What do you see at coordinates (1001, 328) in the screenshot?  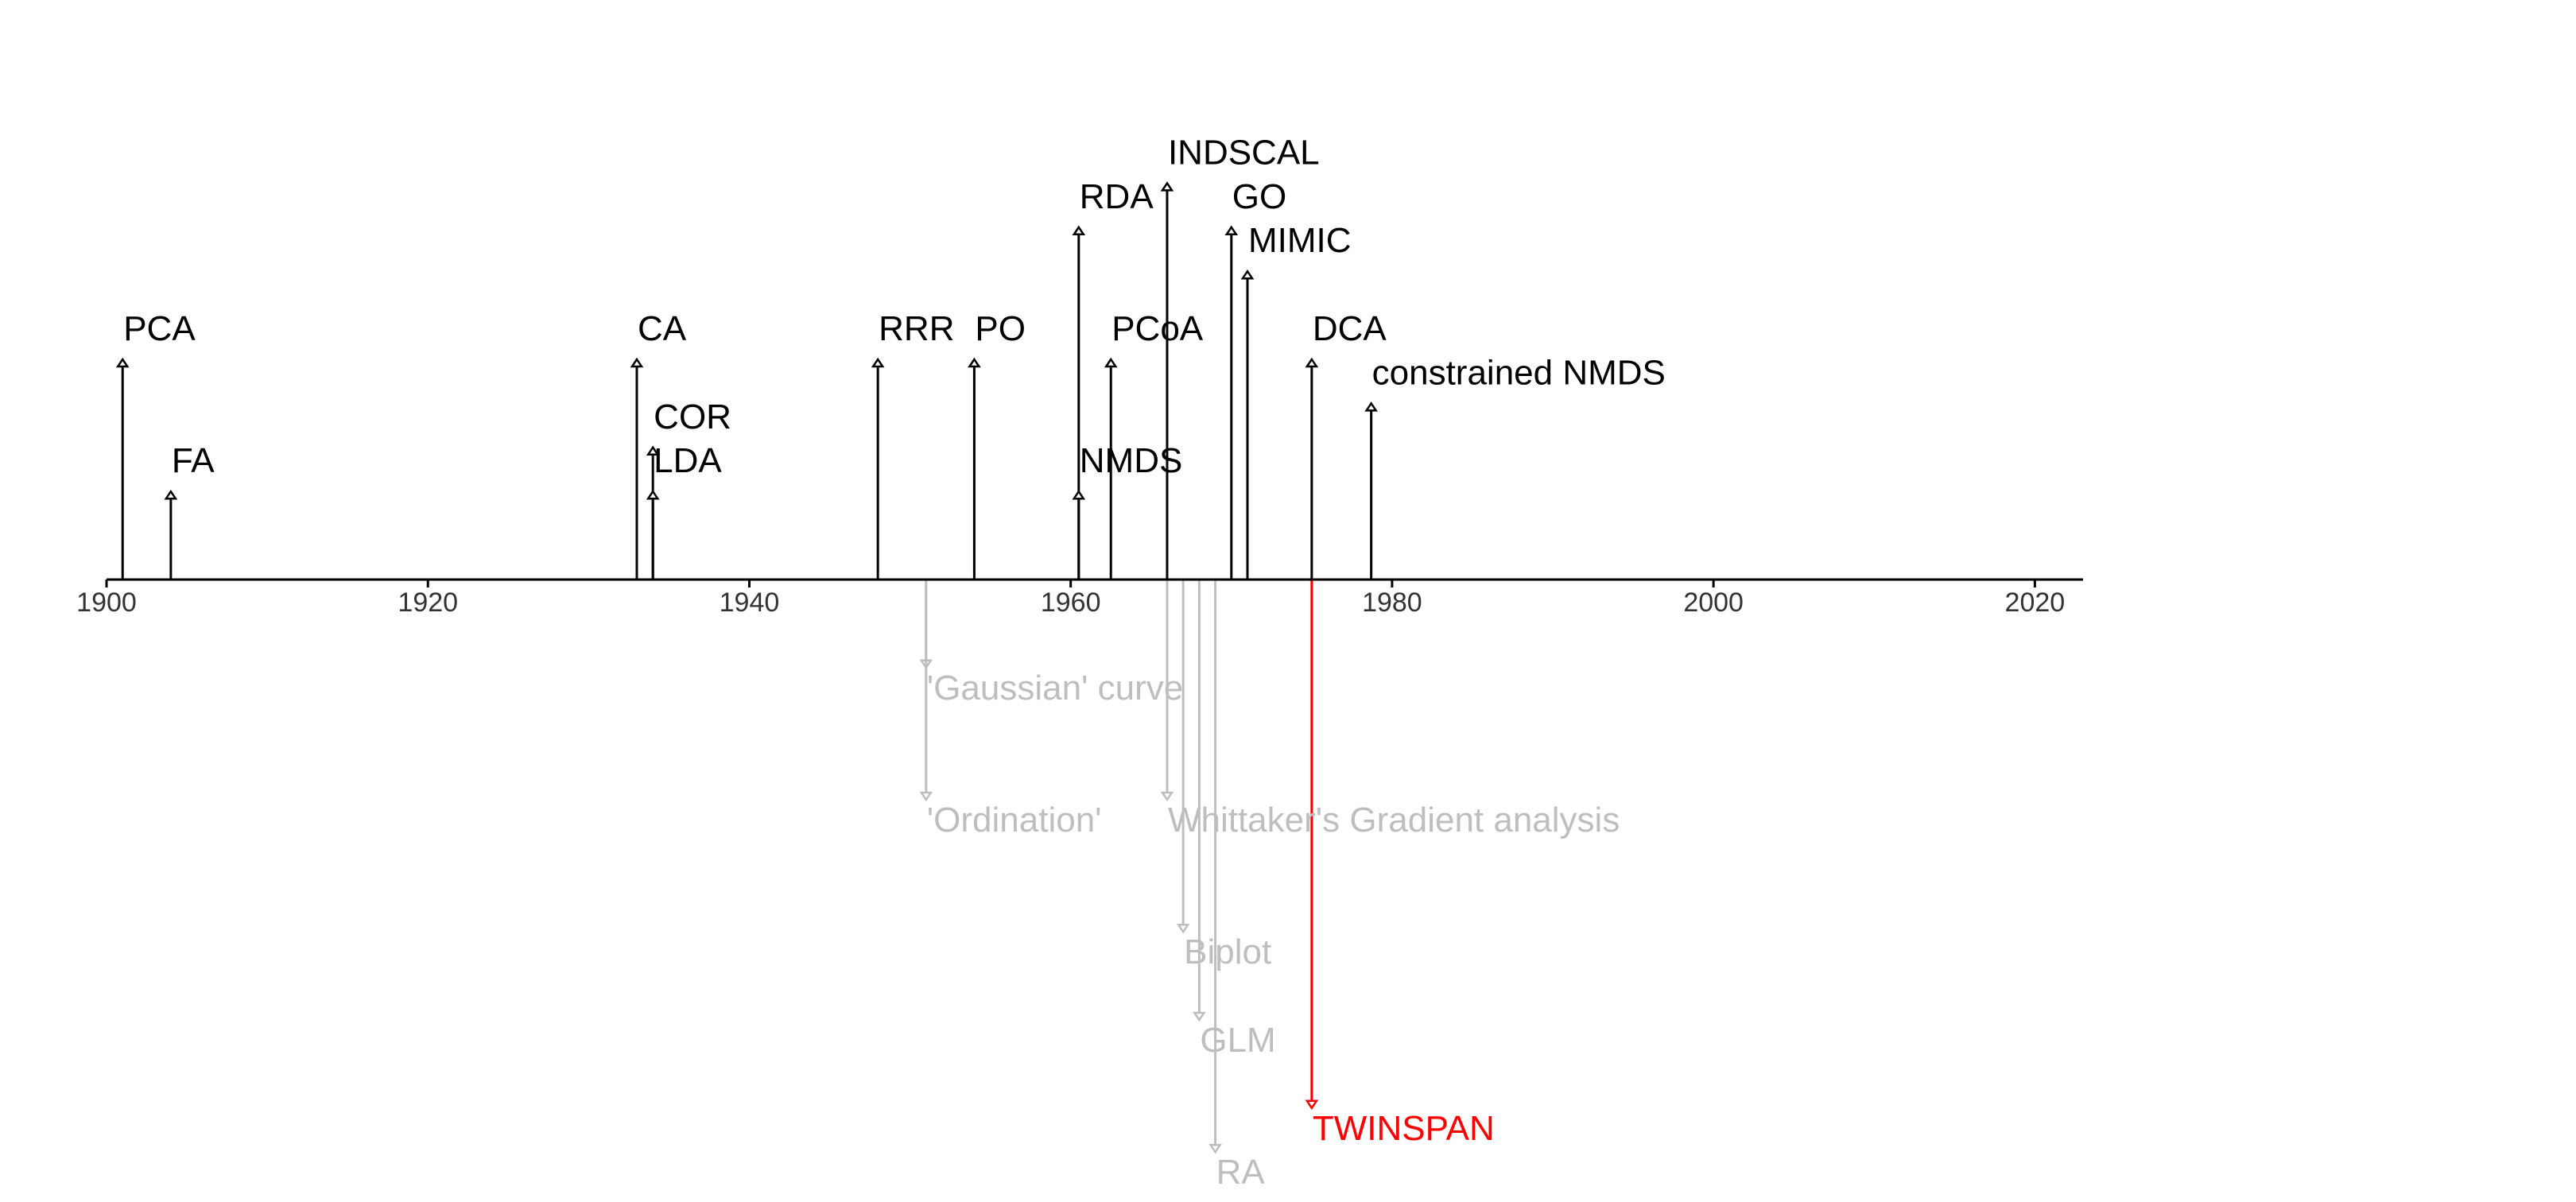 I see `event-label: PO` at bounding box center [1001, 328].